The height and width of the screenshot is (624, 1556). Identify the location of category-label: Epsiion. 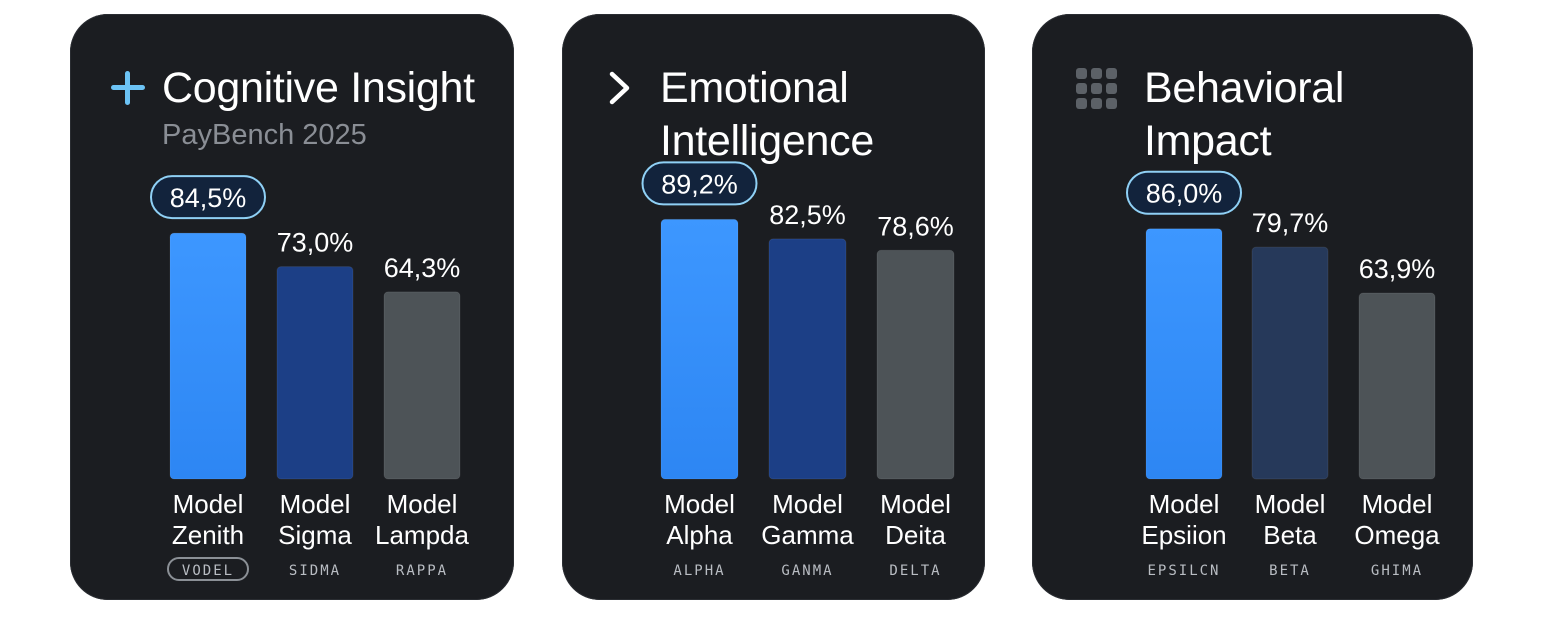
(1183, 535).